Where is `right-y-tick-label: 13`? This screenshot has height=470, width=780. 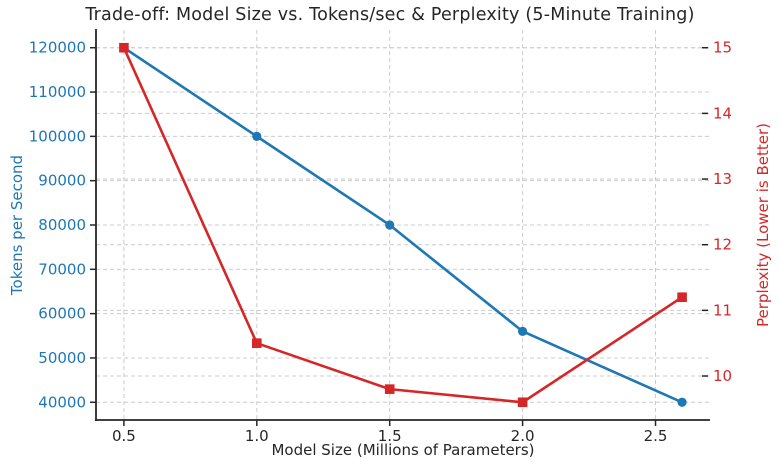 right-y-tick-label: 13 is located at coordinates (722, 179).